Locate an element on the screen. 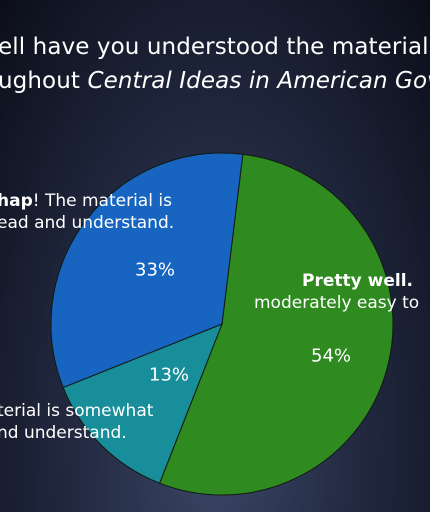 The height and width of the screenshot is (512, 430). pct-label-13: 13% is located at coordinates (169, 375).